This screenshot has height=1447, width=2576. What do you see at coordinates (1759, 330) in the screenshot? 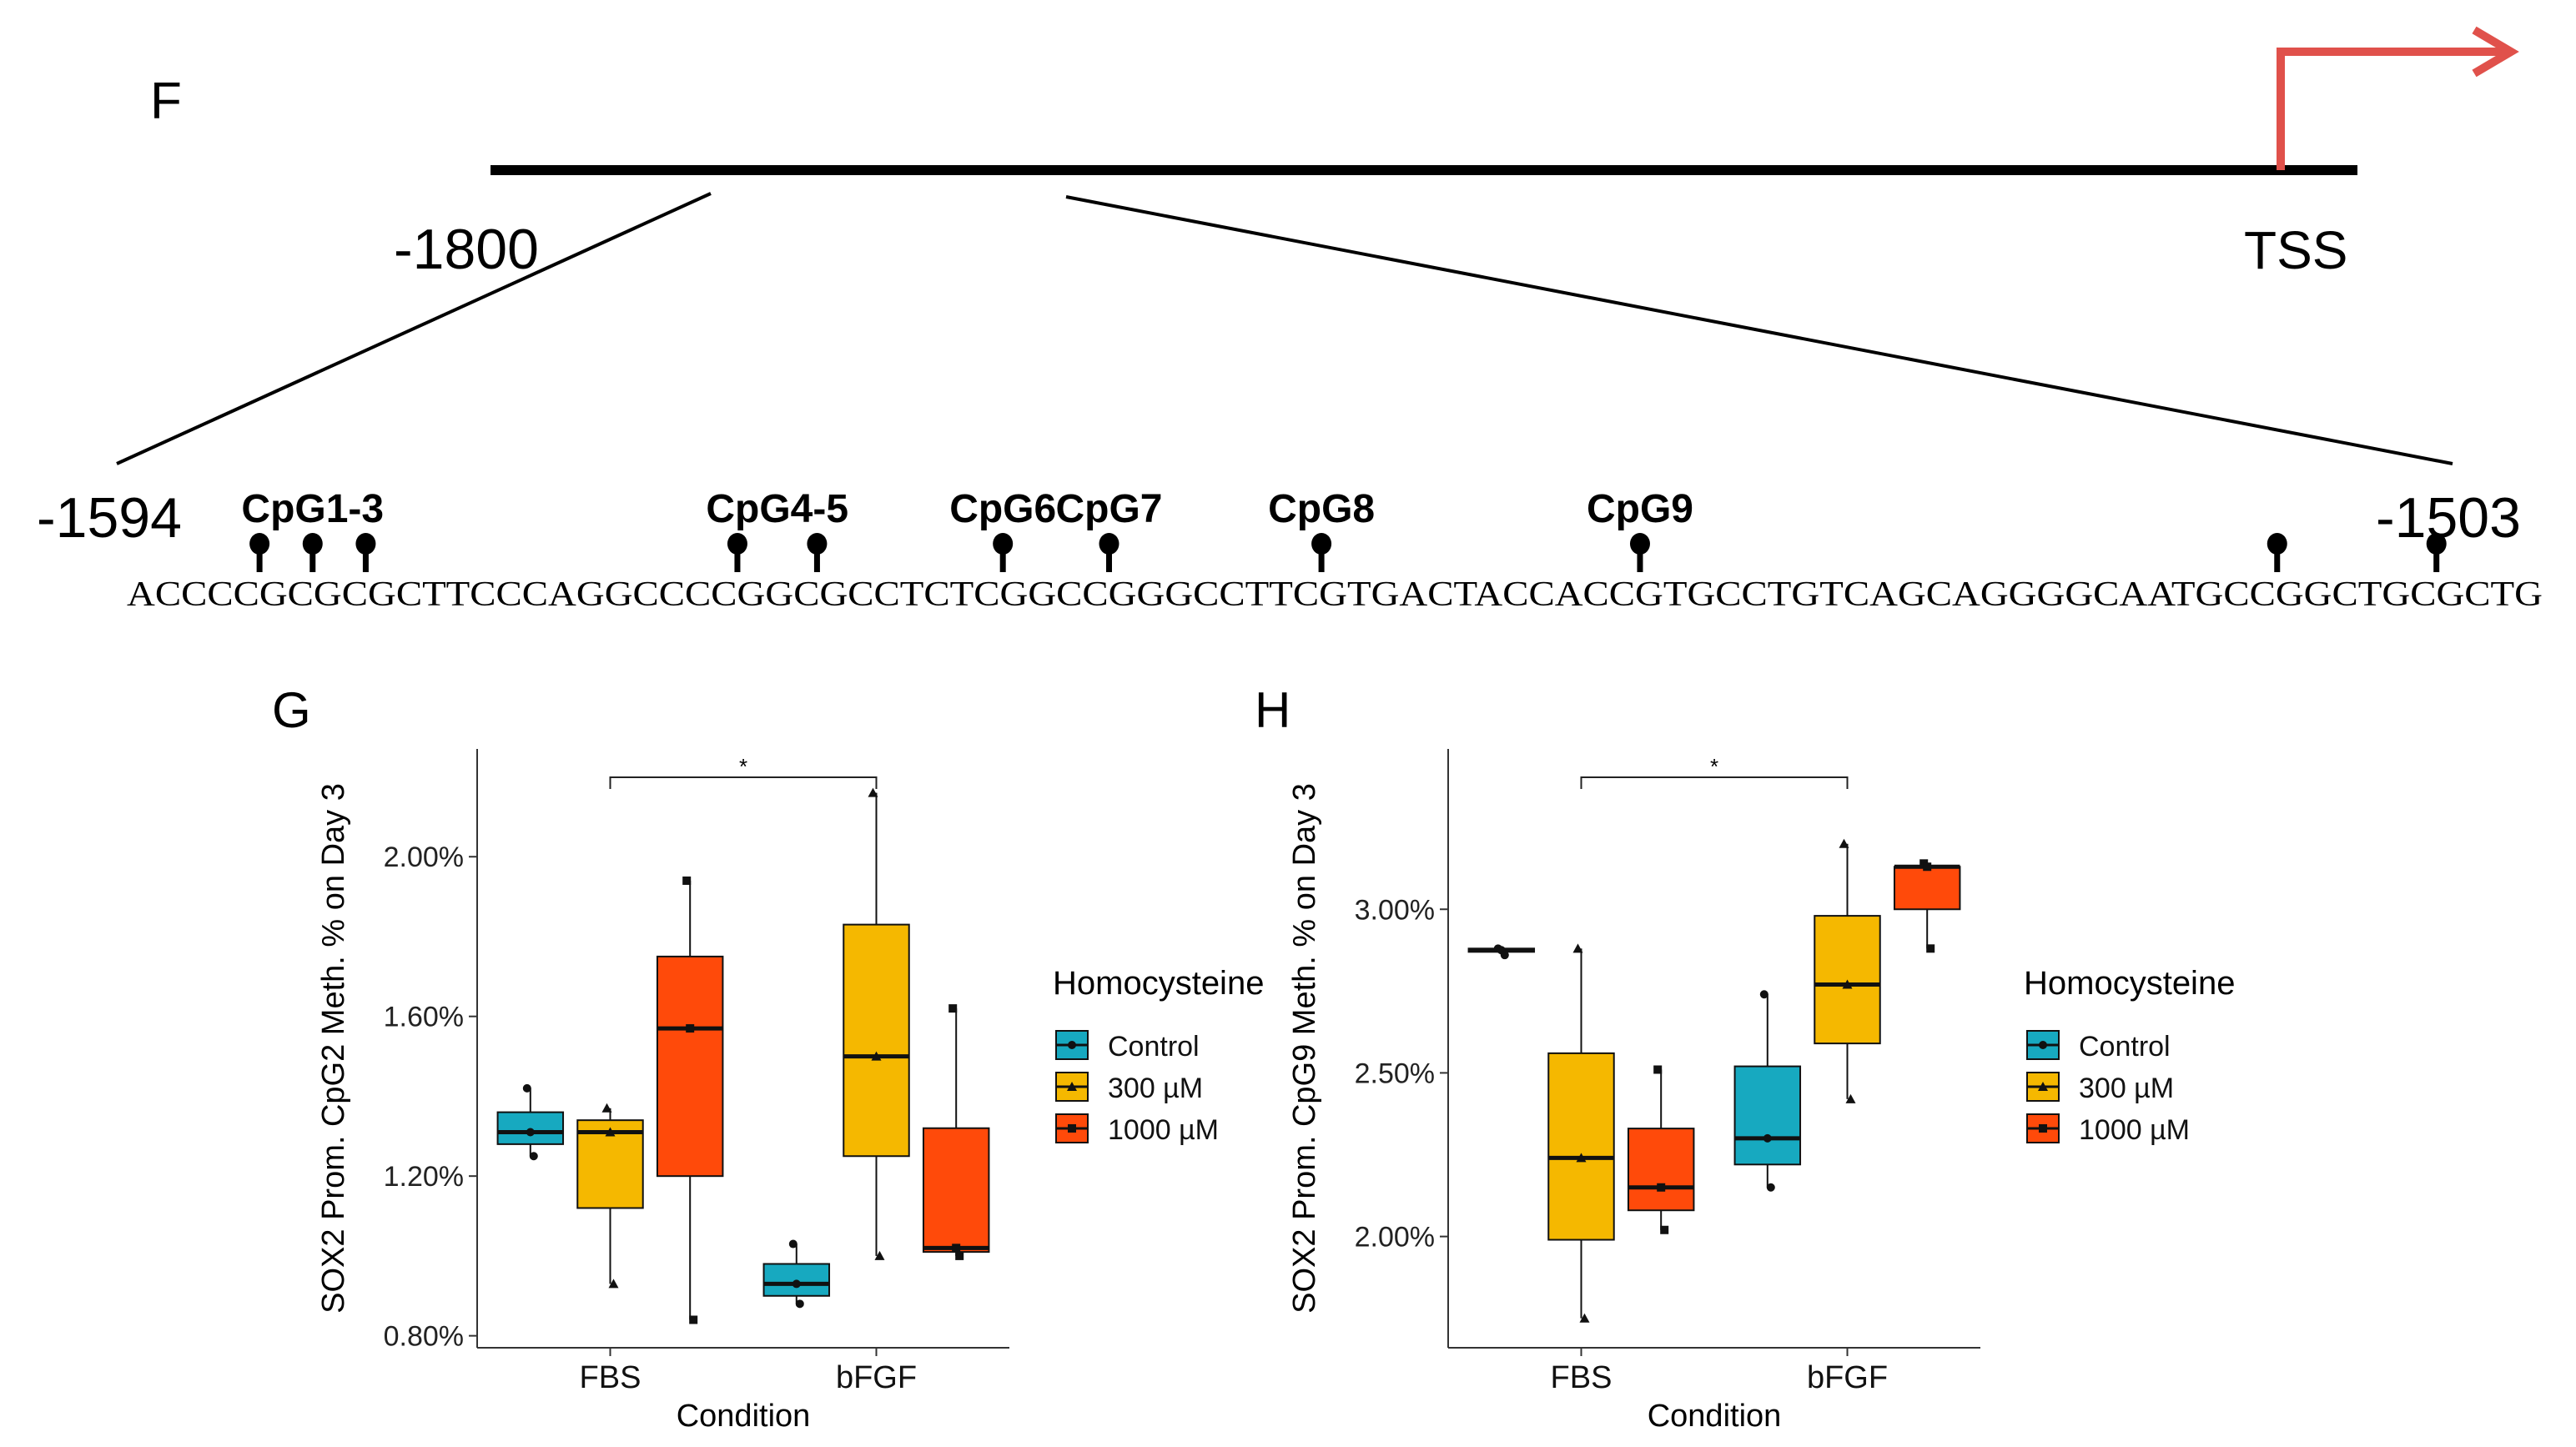
I see `zoom-line-right` at bounding box center [1759, 330].